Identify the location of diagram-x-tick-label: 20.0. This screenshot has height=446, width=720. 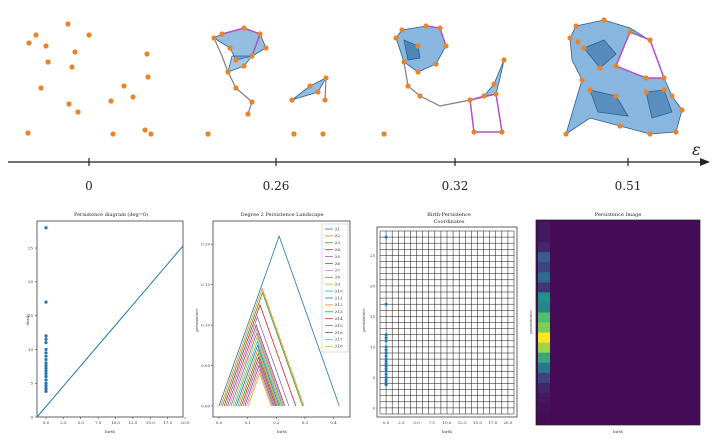
(185, 422).